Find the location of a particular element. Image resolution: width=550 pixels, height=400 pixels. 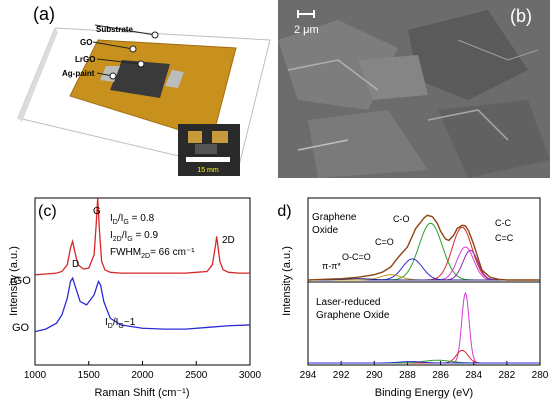

top-components is located at coordinates (423, 247).